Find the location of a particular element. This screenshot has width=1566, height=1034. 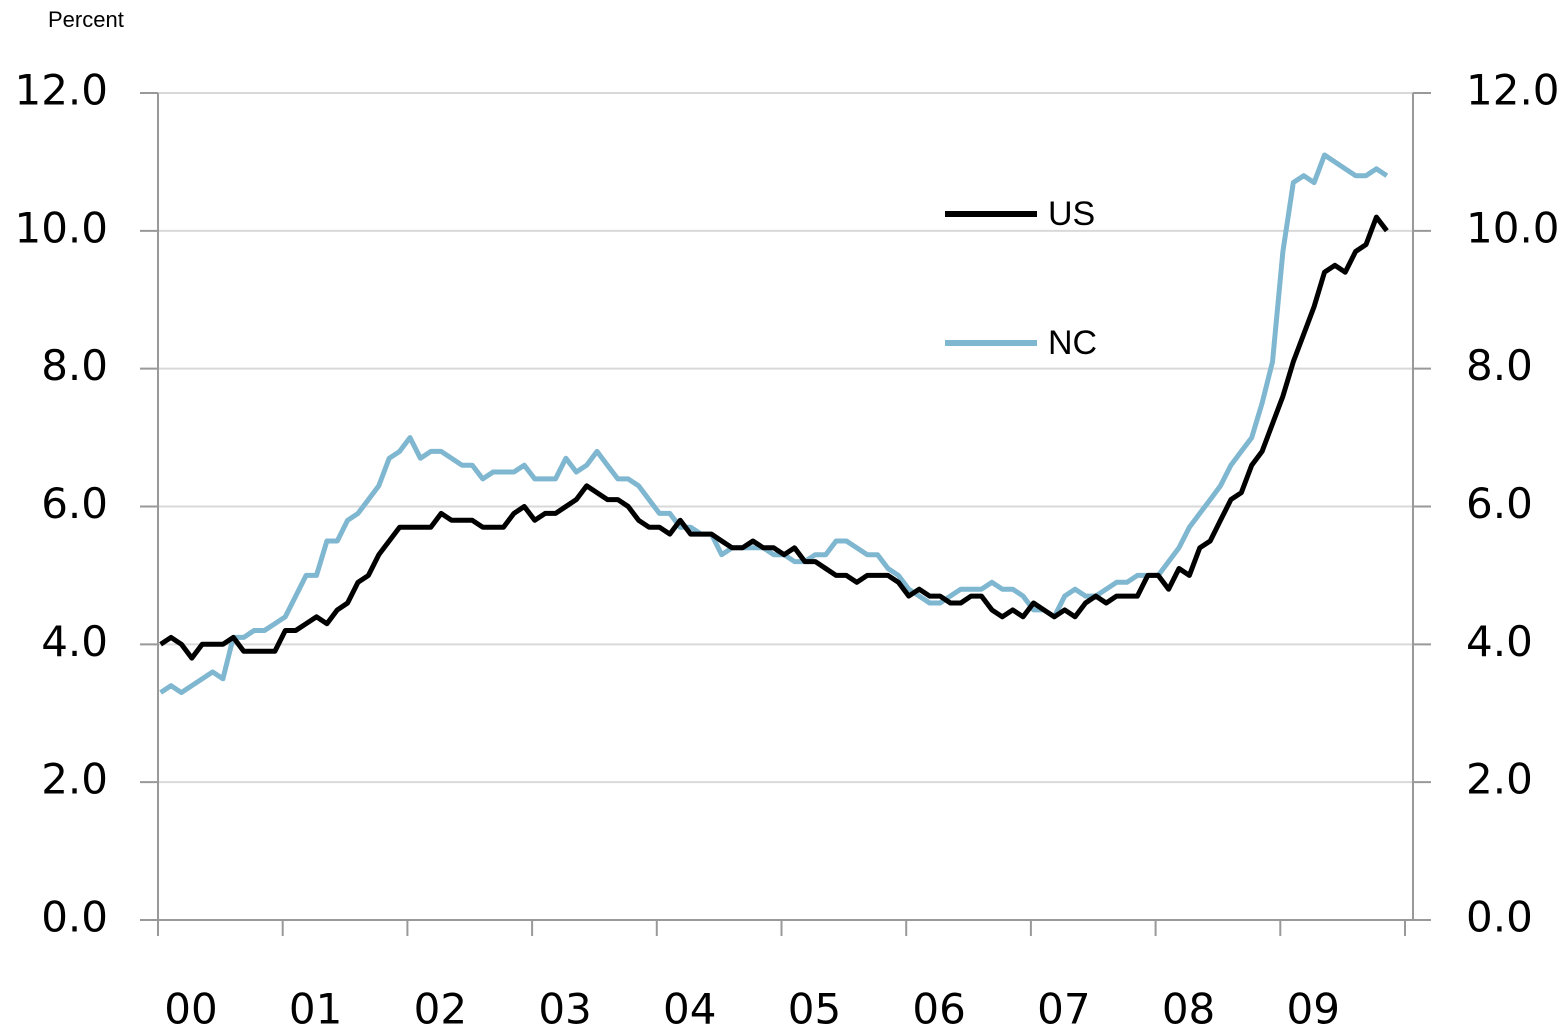

x-tick-label: 01 is located at coordinates (315, 1009).